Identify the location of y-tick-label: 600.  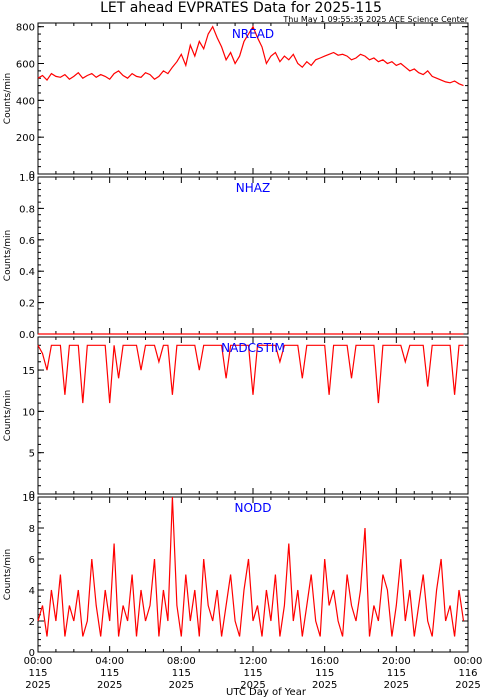
(25, 65).